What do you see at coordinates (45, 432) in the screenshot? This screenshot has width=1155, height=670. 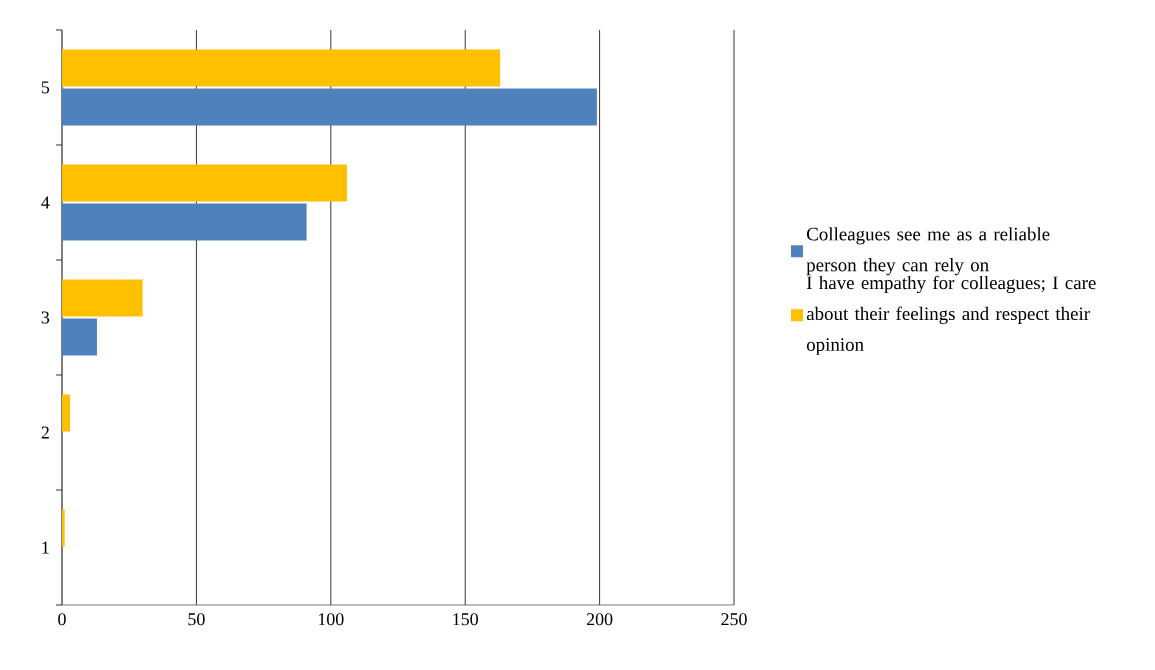 I see `y-tick-label: 2` at bounding box center [45, 432].